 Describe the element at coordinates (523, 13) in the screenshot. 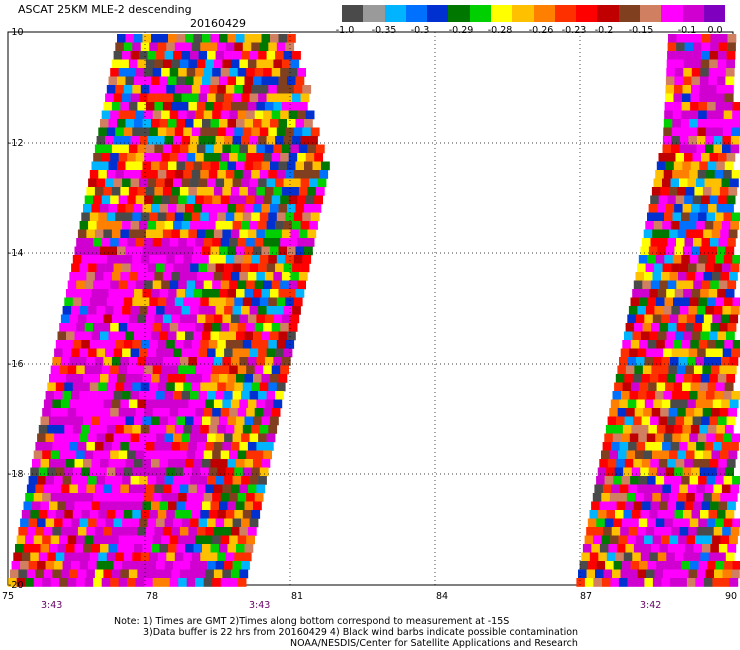

I see `colorbar-swatch` at that location.